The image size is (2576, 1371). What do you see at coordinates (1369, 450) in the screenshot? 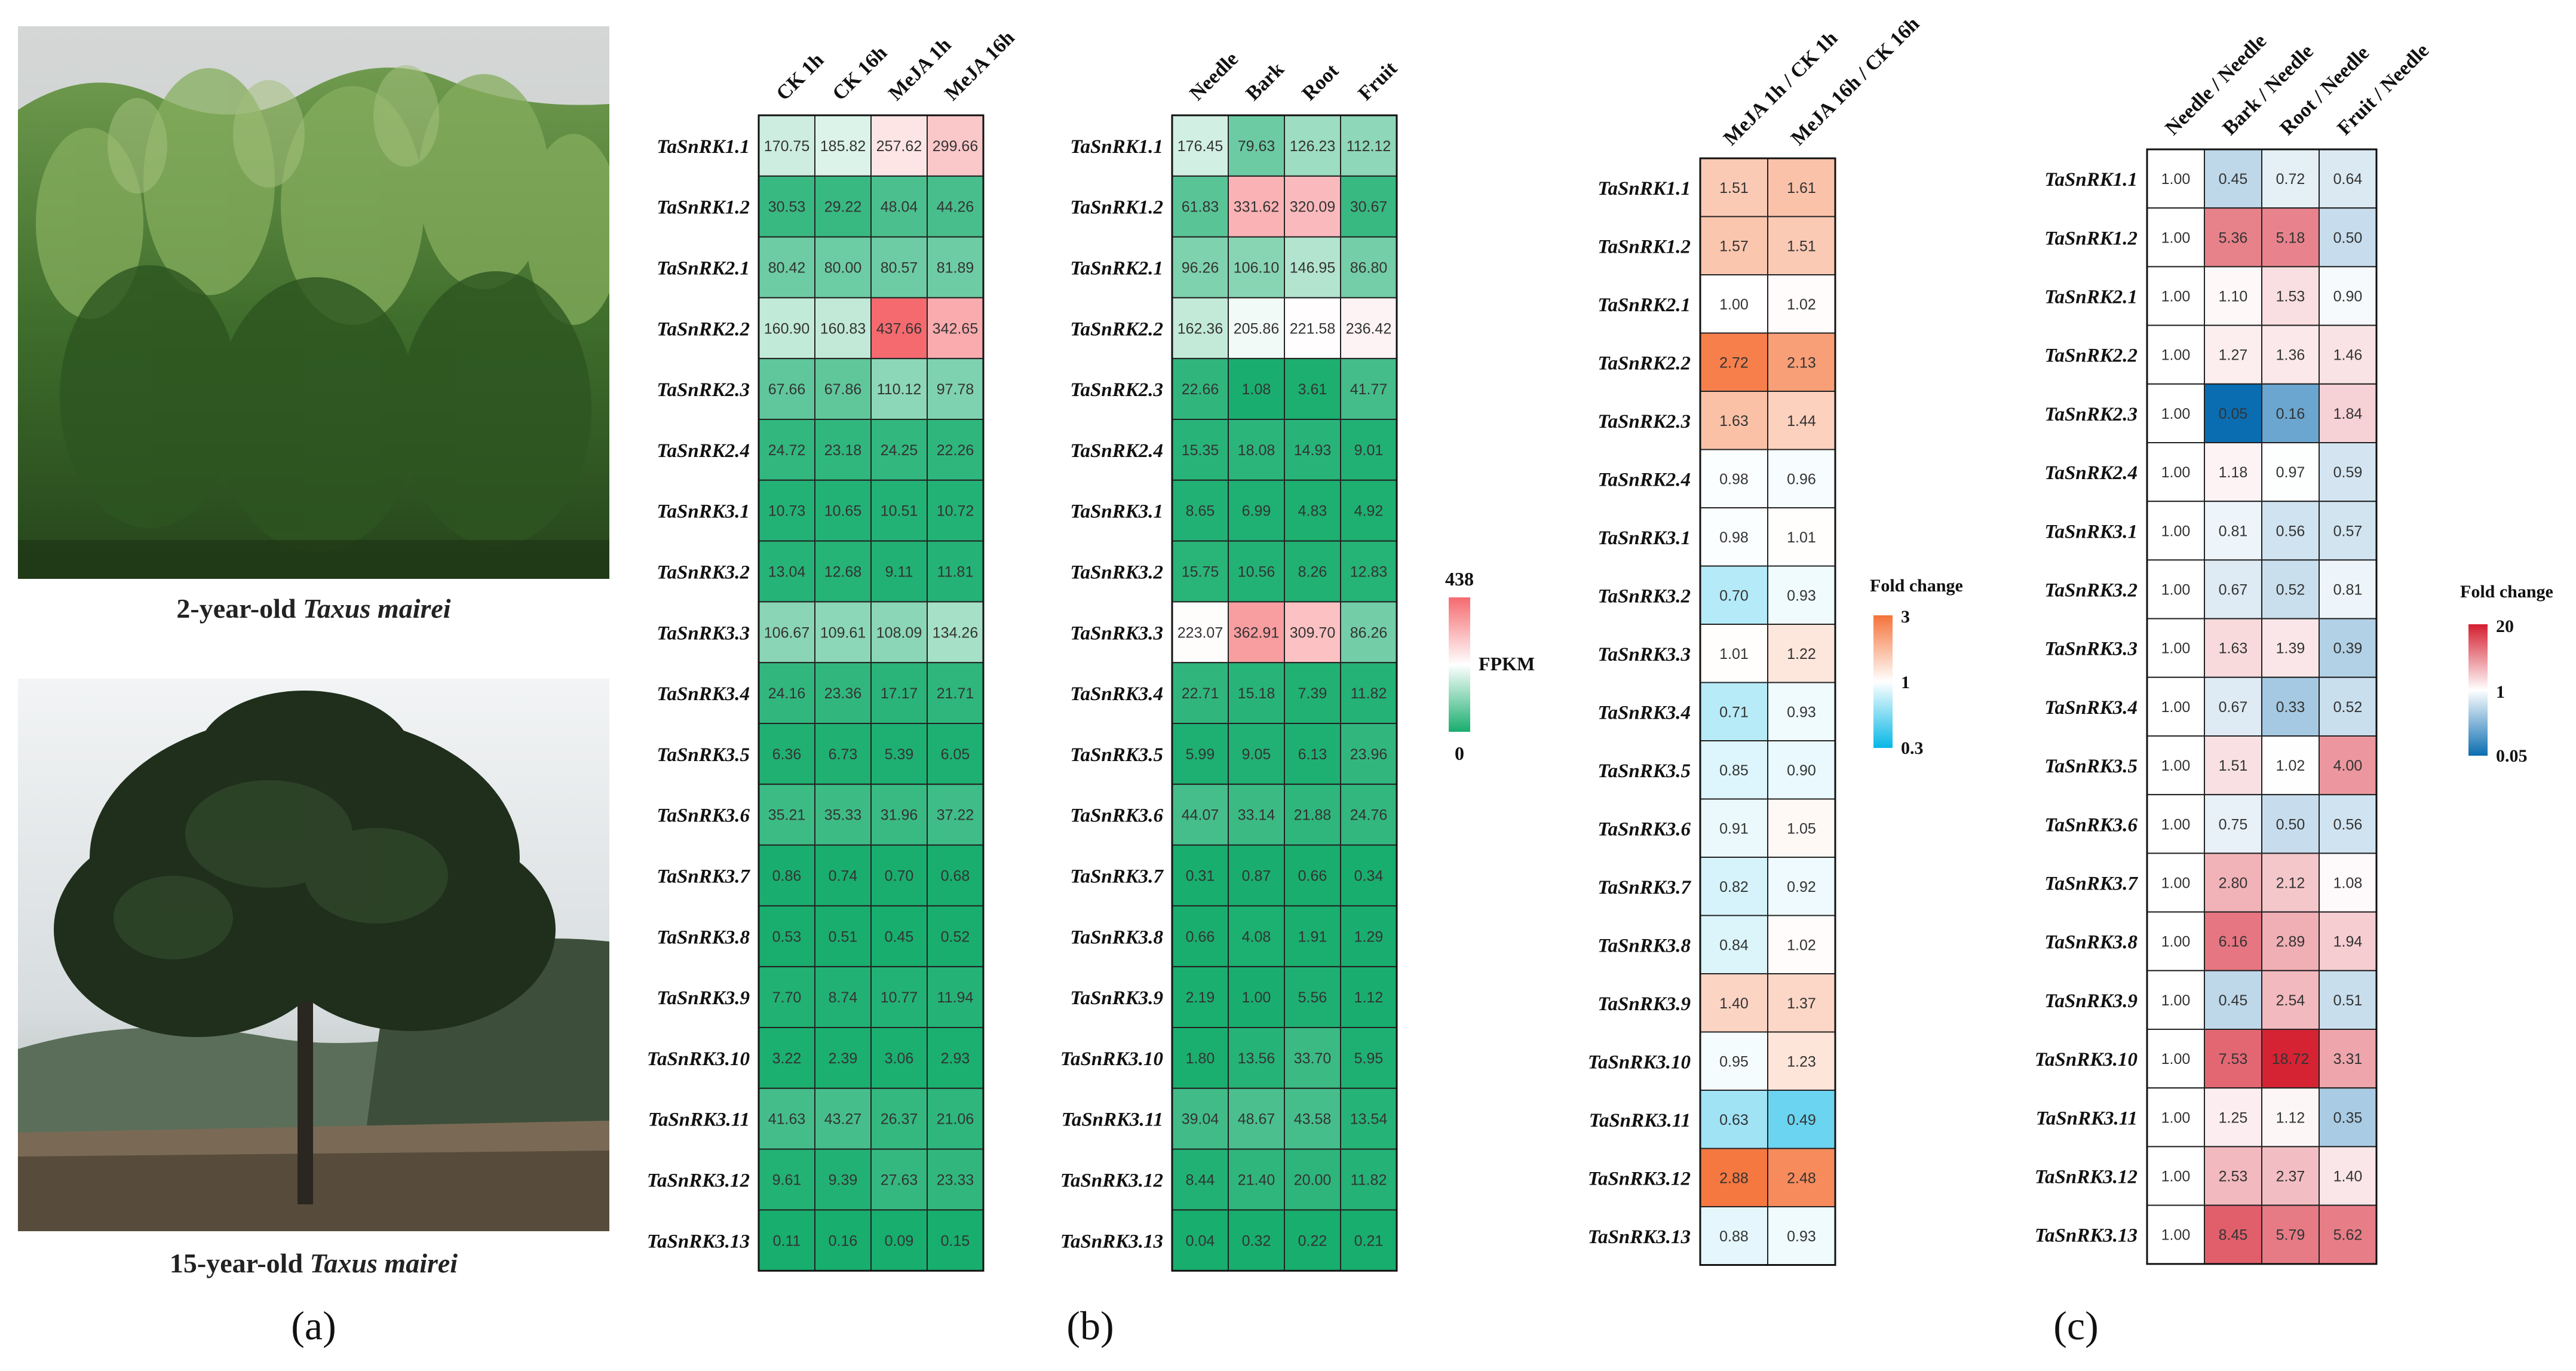
I see `cell-value: 9.01` at bounding box center [1369, 450].